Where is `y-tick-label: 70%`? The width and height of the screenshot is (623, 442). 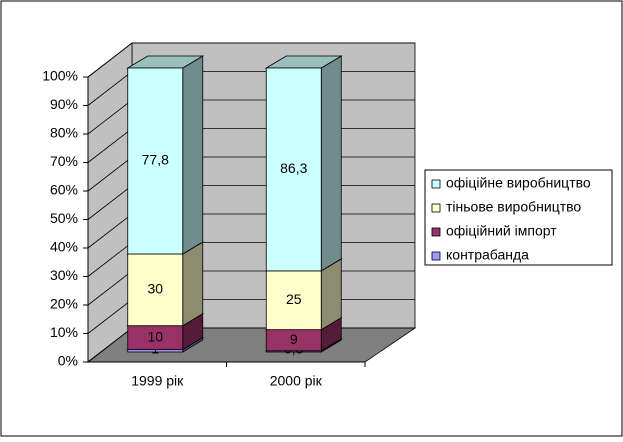
y-tick-label: 70% is located at coordinates (64, 161).